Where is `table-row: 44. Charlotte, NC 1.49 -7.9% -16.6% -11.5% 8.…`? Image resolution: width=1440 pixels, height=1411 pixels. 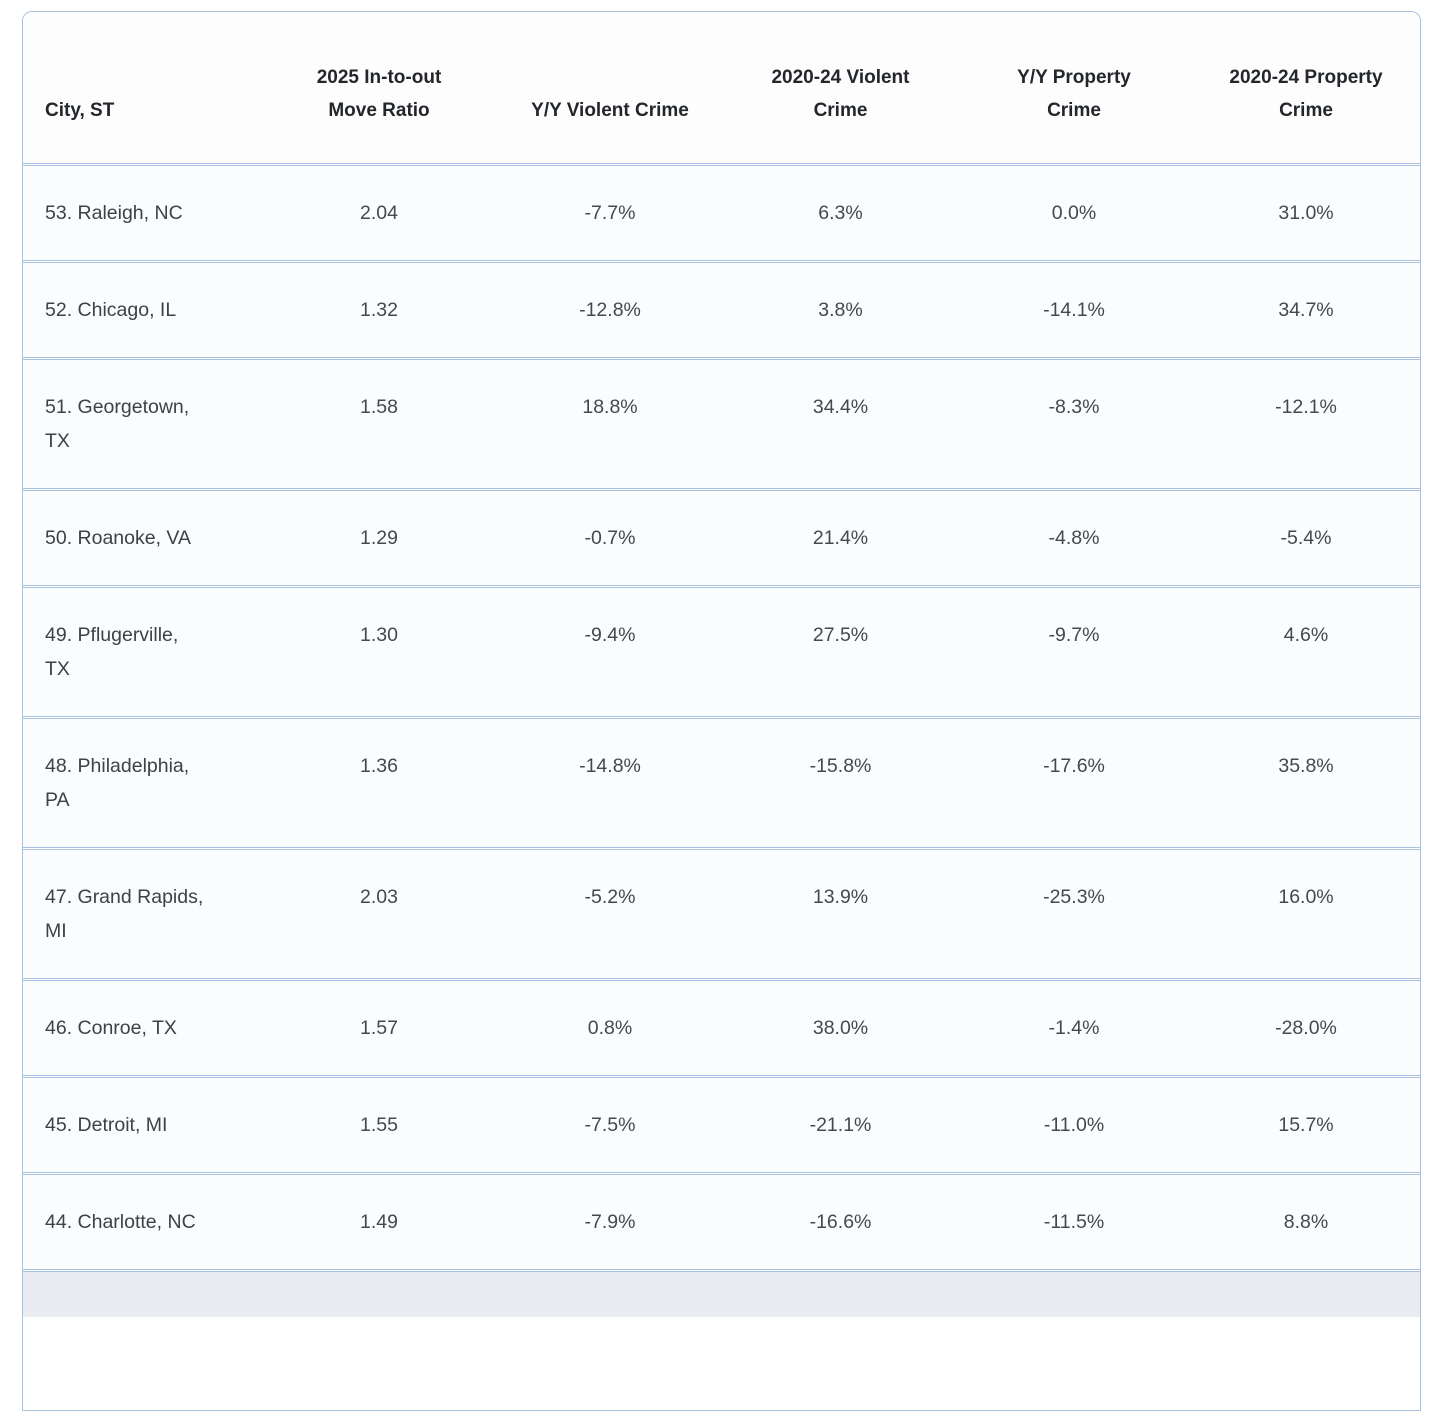 table-row: 44. Charlotte, NC 1.49 -7.9% -16.6% -11.5% 8.… is located at coordinates (721, 1222).